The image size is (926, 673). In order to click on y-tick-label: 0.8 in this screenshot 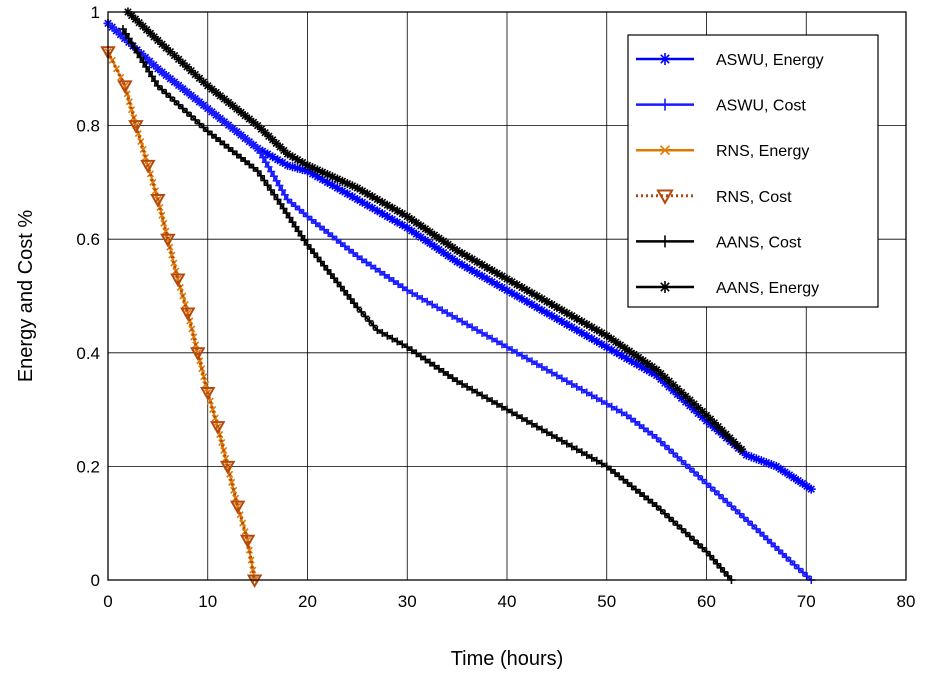, I will do `click(88, 126)`.